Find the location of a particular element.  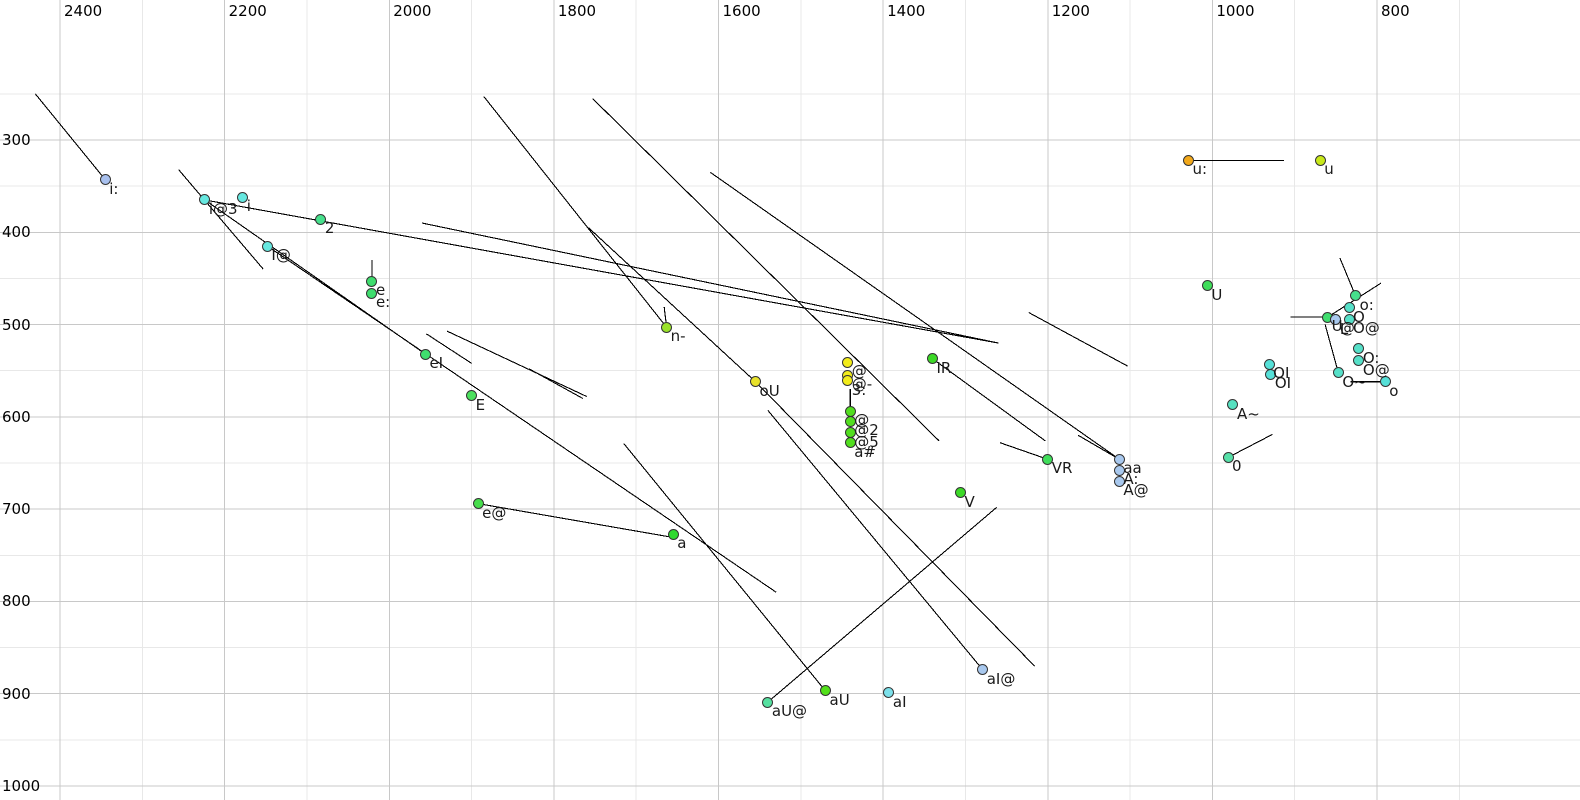

data-point-label: E is located at coordinates (480, 404).